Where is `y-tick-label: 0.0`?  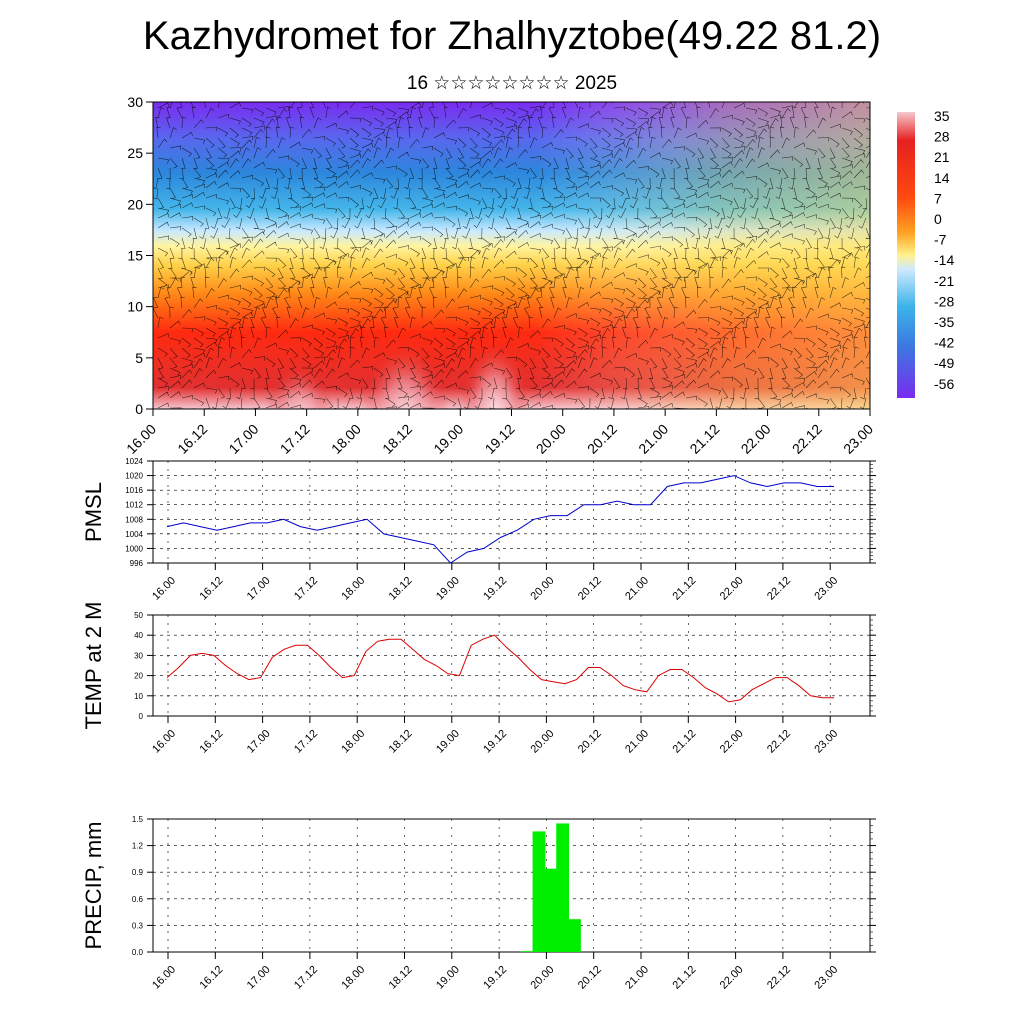
y-tick-label: 0.0 is located at coordinates (138, 952).